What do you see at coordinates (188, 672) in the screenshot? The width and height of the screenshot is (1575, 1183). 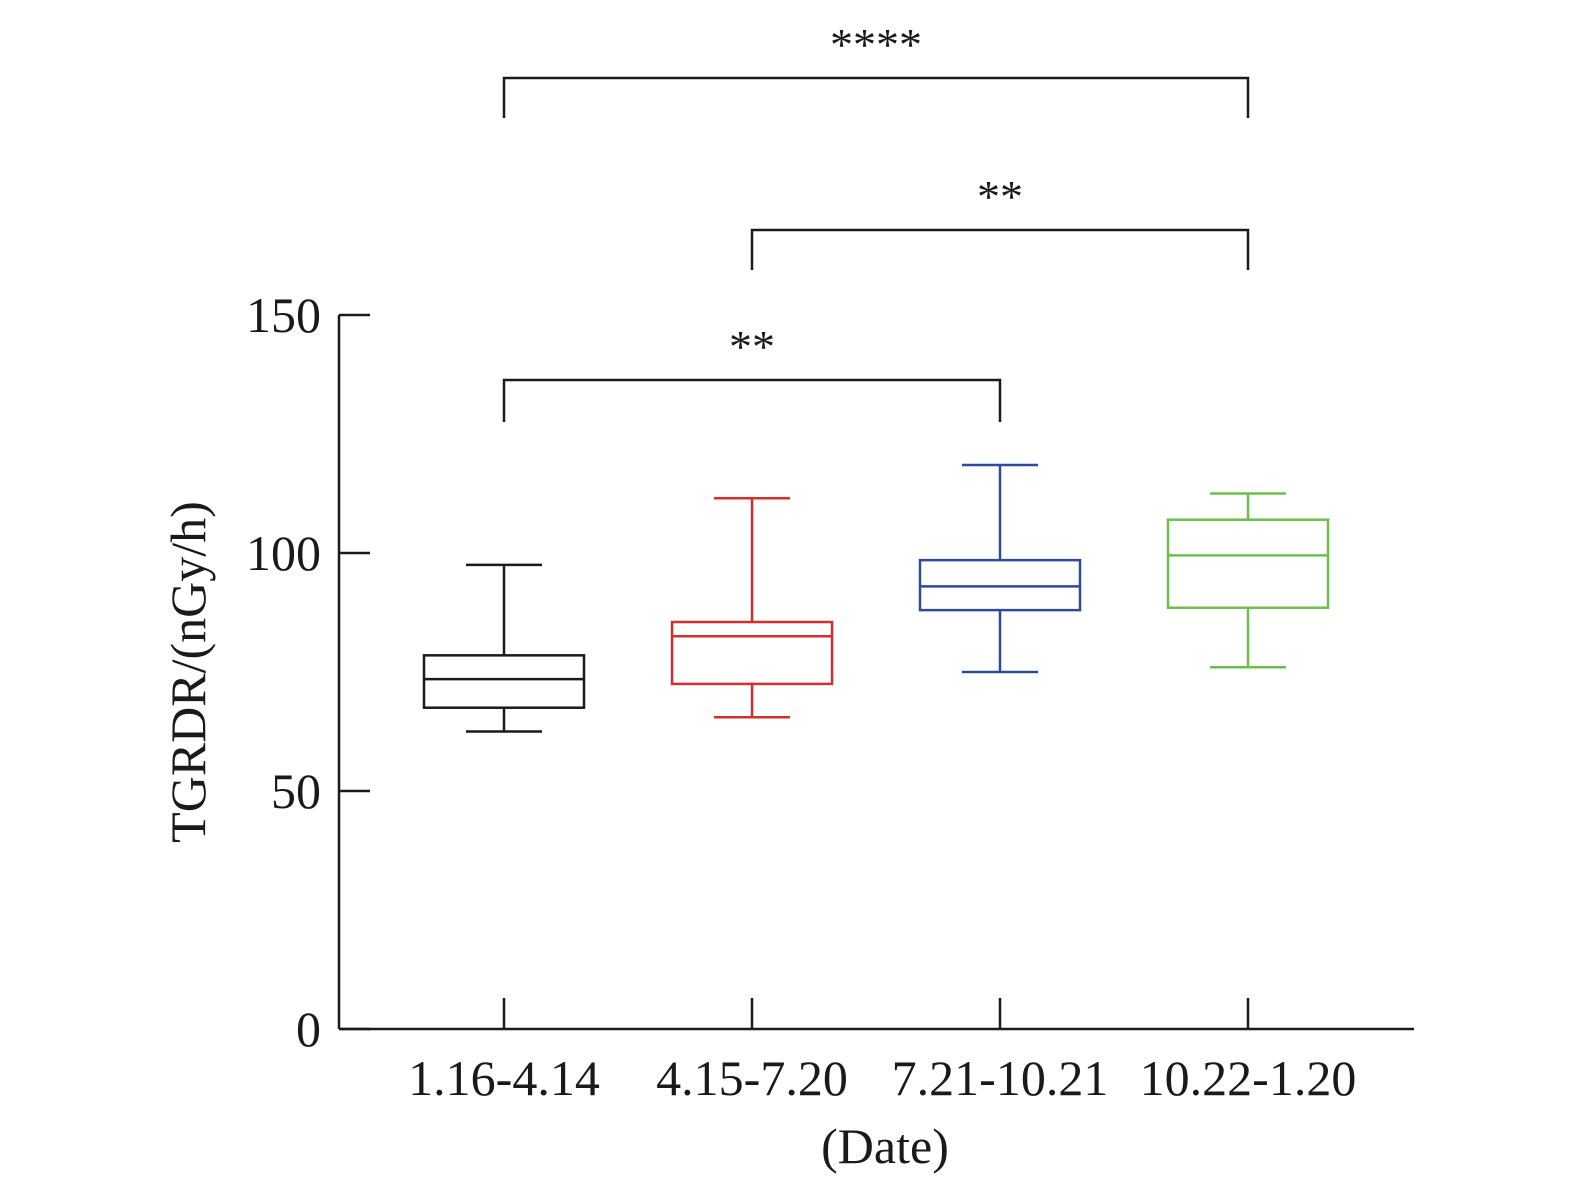 I see `y-axis-label: TGRDR/(nGy/h)` at bounding box center [188, 672].